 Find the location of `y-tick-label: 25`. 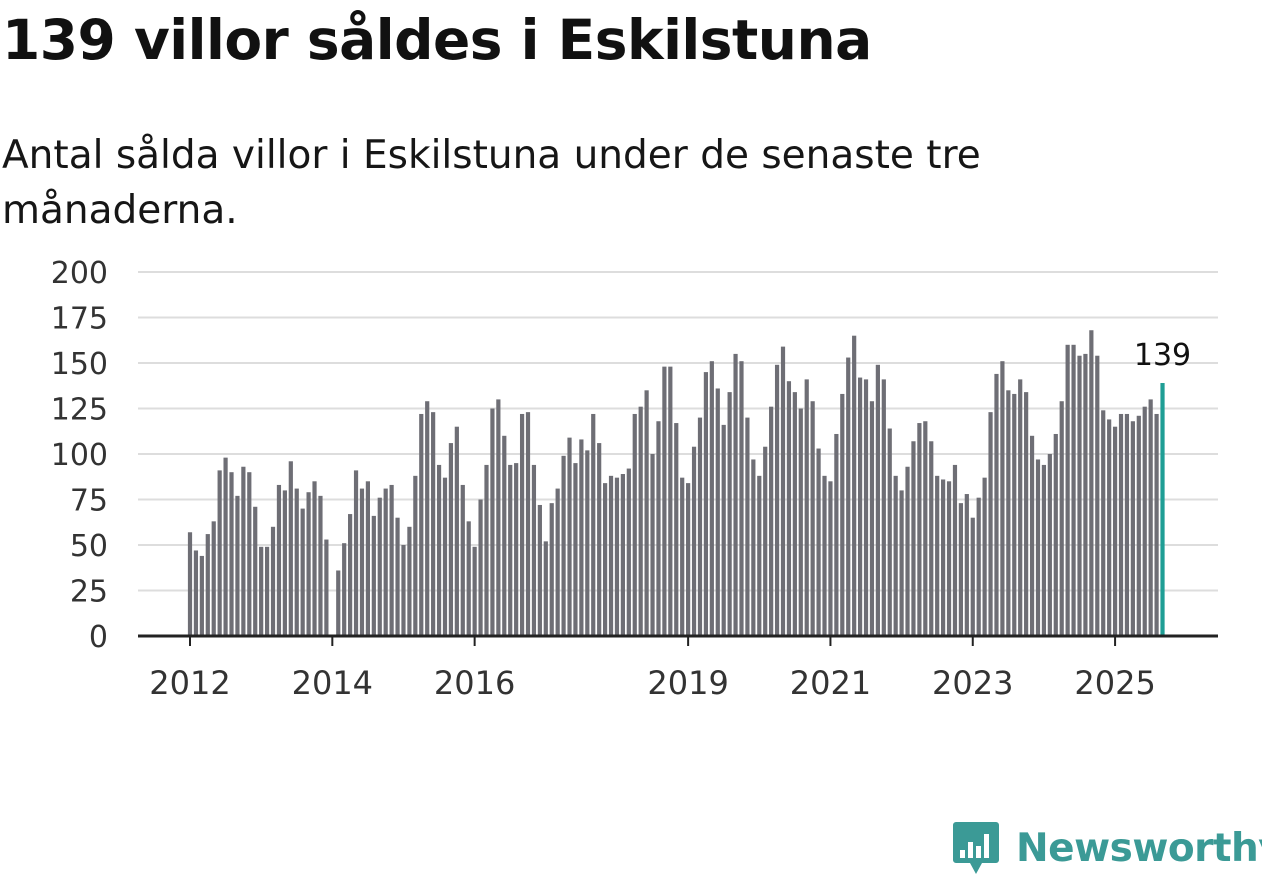

y-tick-label: 25 is located at coordinates (89, 592).